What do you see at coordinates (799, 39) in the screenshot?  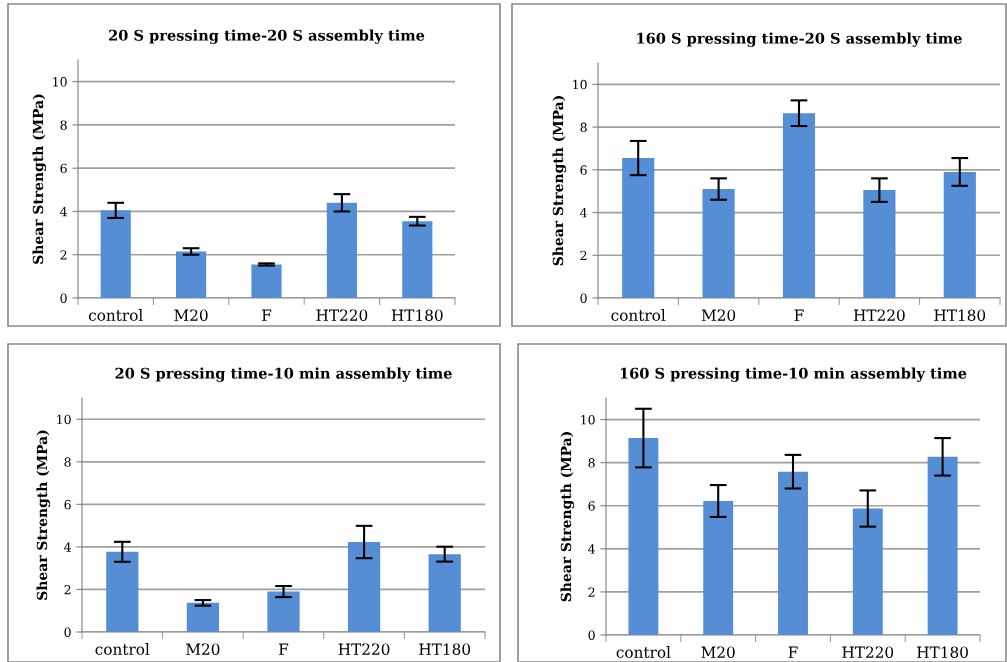 I see `chart-title: 160 S pressing time-20 S assembly time` at bounding box center [799, 39].